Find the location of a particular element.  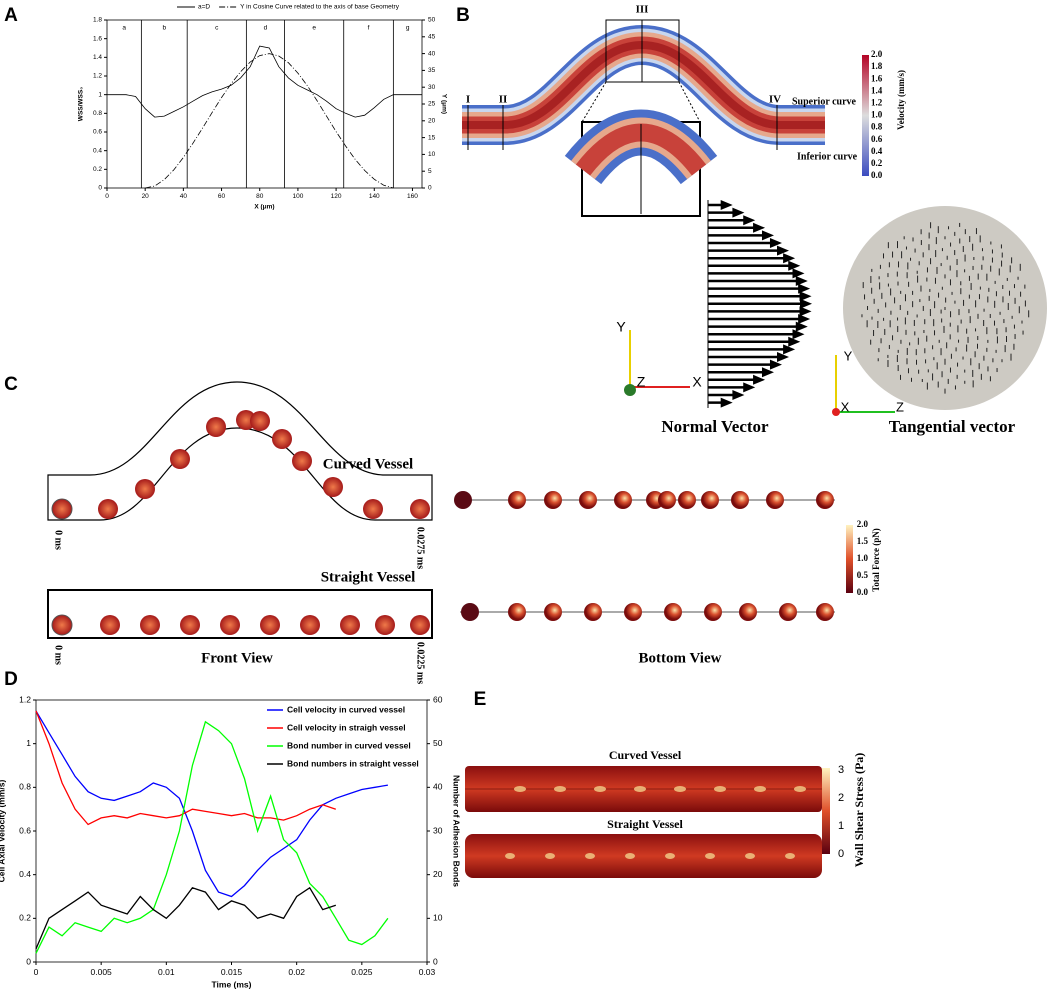

region-label: a is located at coordinates (124, 28).